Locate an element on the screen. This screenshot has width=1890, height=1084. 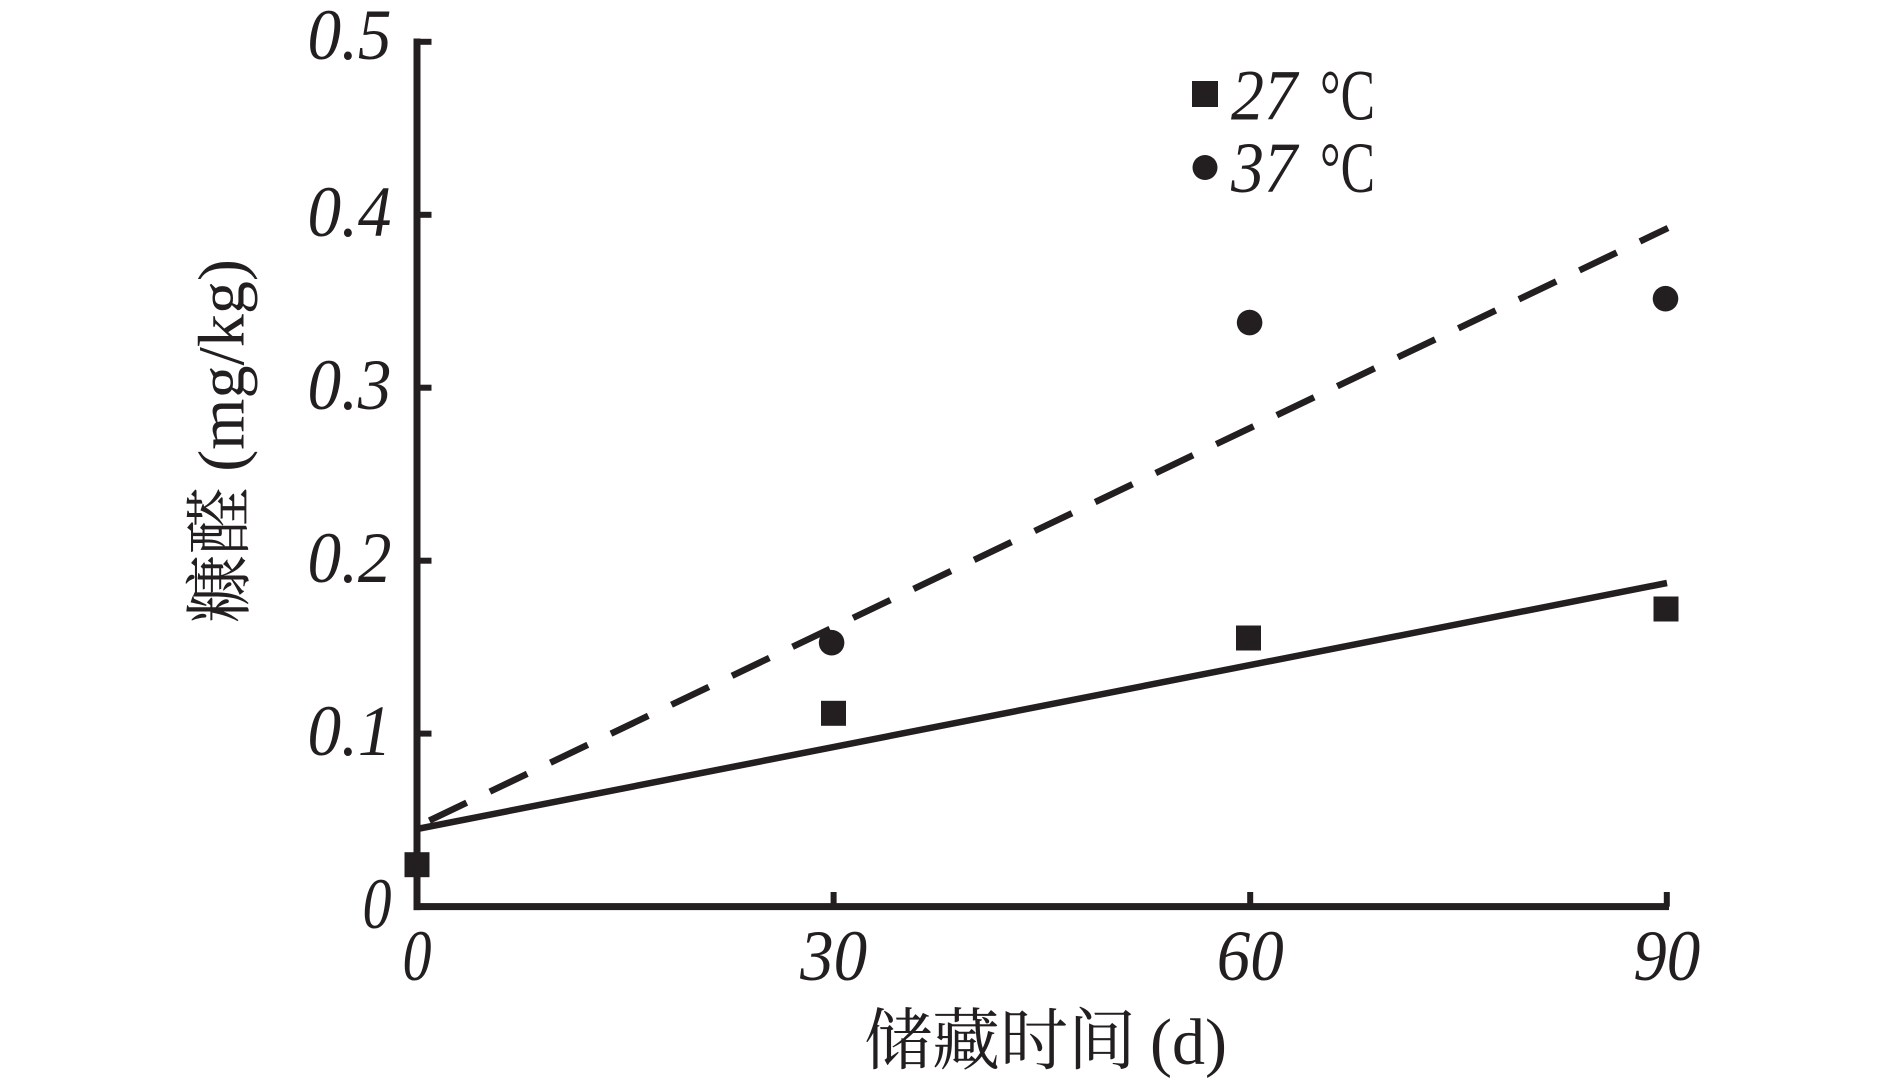
svg-text: 0.2 is located at coordinates (350, 558).